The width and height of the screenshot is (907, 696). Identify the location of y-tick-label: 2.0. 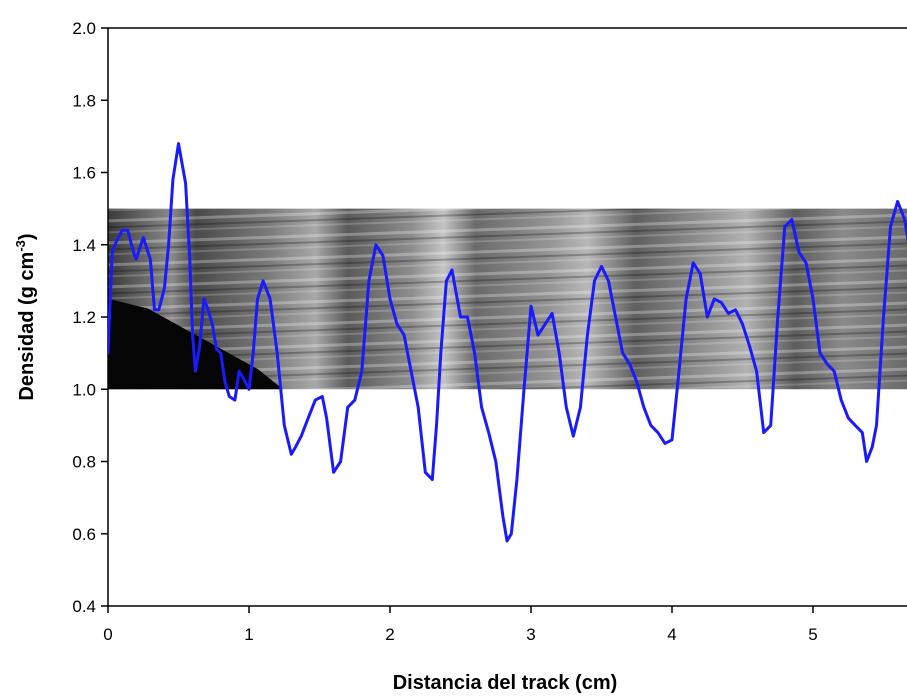
(84, 28).